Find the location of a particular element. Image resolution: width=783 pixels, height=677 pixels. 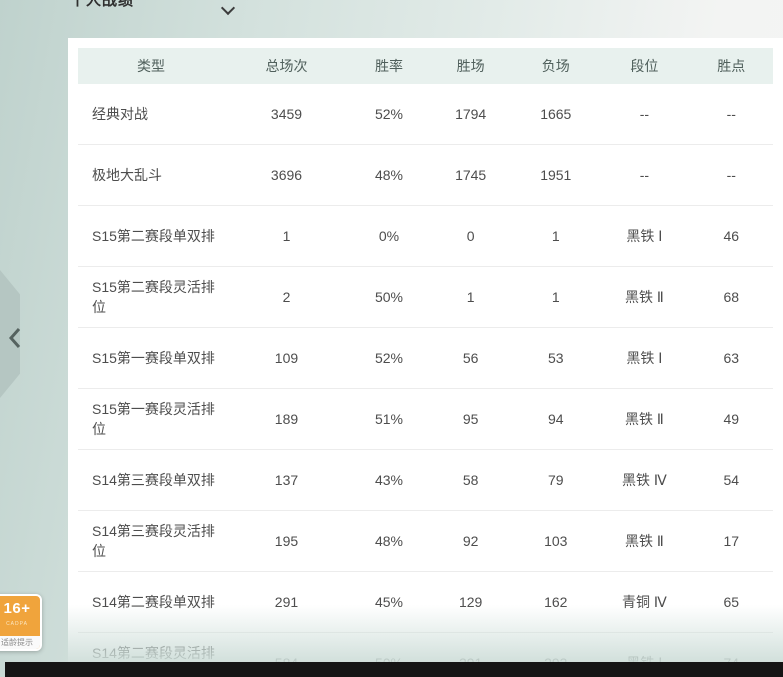

table-row: S15第一赛段灵活排位 189 51% 95 94 黑铁 Ⅱ 49 is located at coordinates (425, 419).